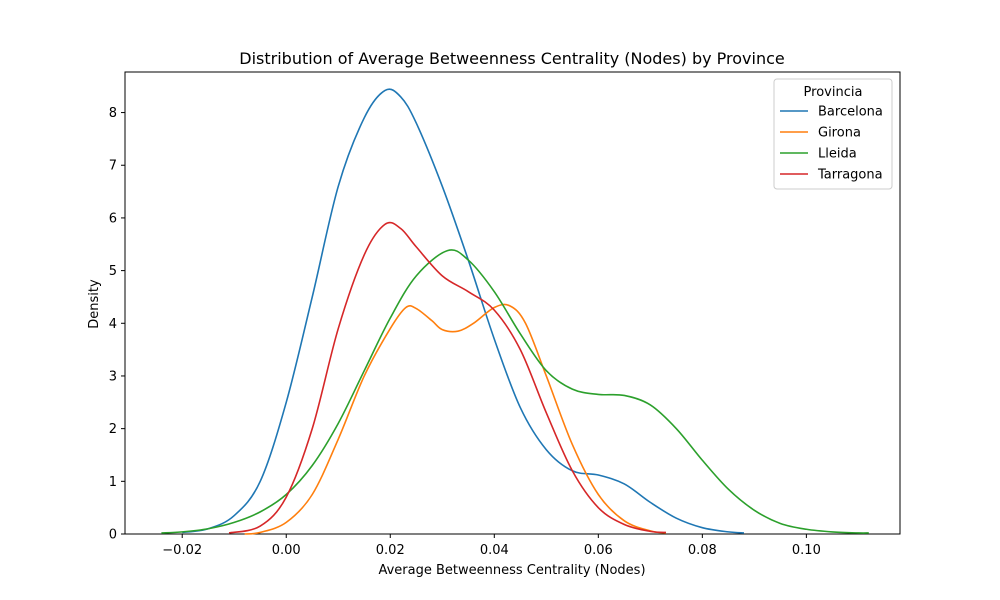 This screenshot has width=1000, height=600. What do you see at coordinates (286, 550) in the screenshot?
I see `x-tick-label: 0.00` at bounding box center [286, 550].